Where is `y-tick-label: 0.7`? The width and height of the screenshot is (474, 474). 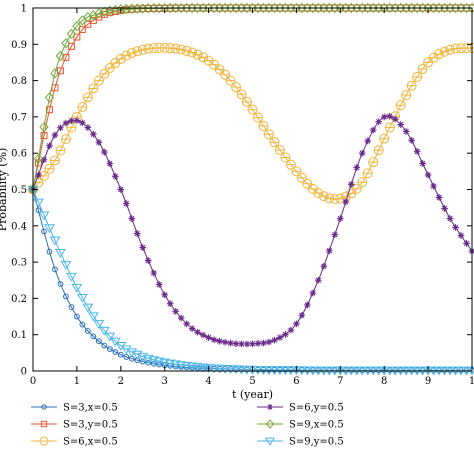 y-tick-label: 0.7 is located at coordinates (19, 117).